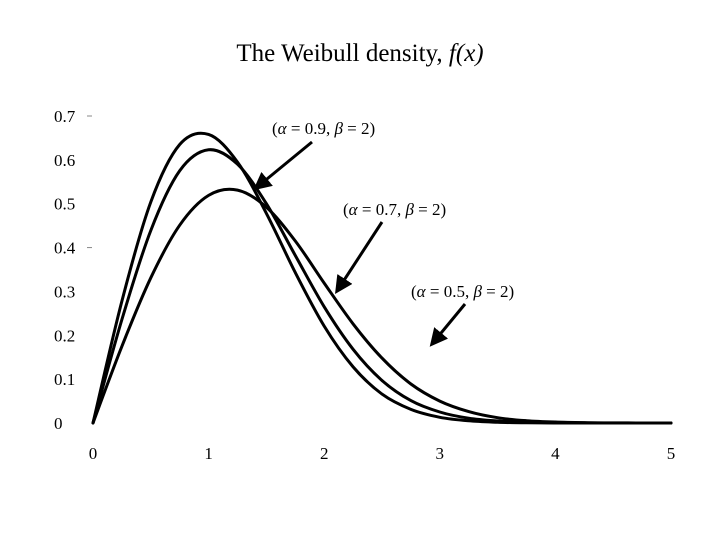 The width and height of the screenshot is (720, 540). Describe the element at coordinates (671, 453) in the screenshot. I see `x-tick-label: 5` at that location.